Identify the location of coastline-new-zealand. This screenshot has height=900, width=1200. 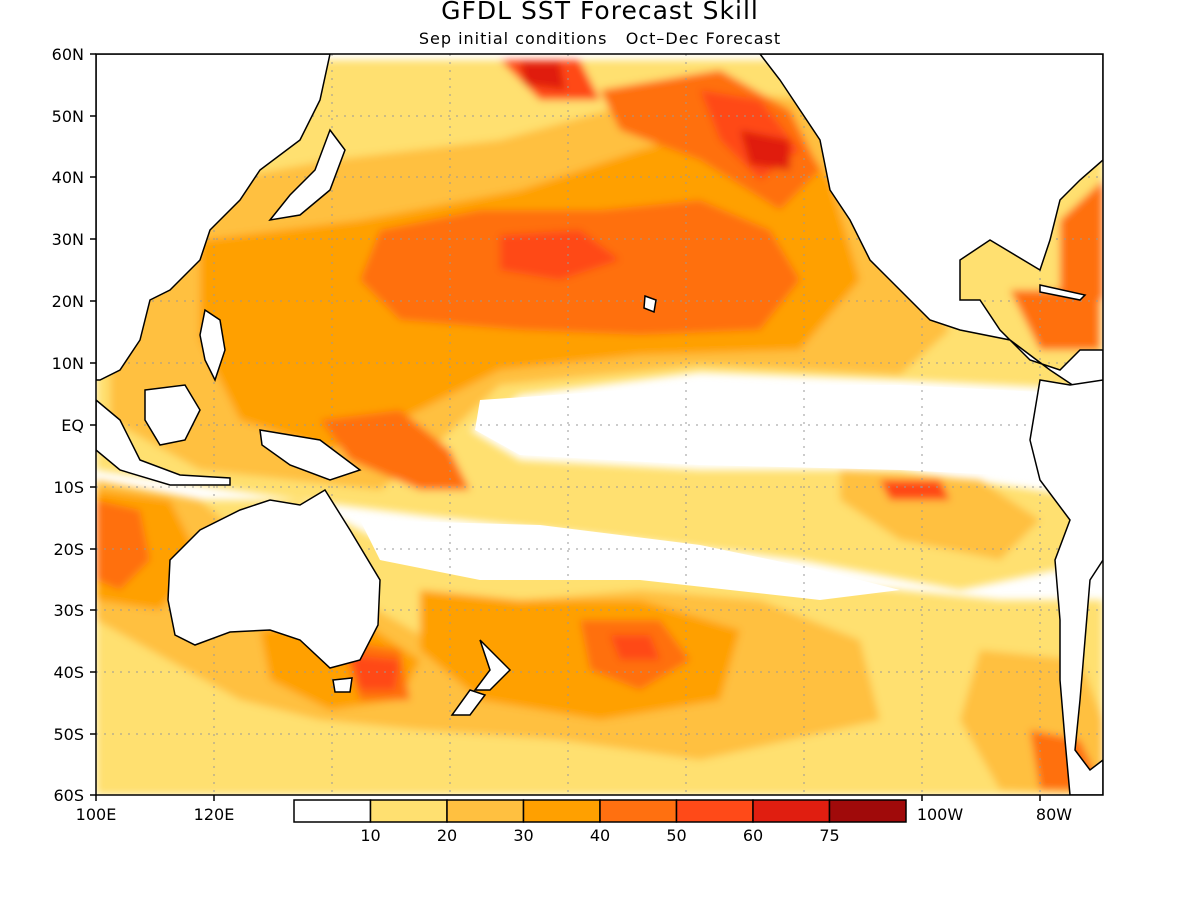
(492, 665).